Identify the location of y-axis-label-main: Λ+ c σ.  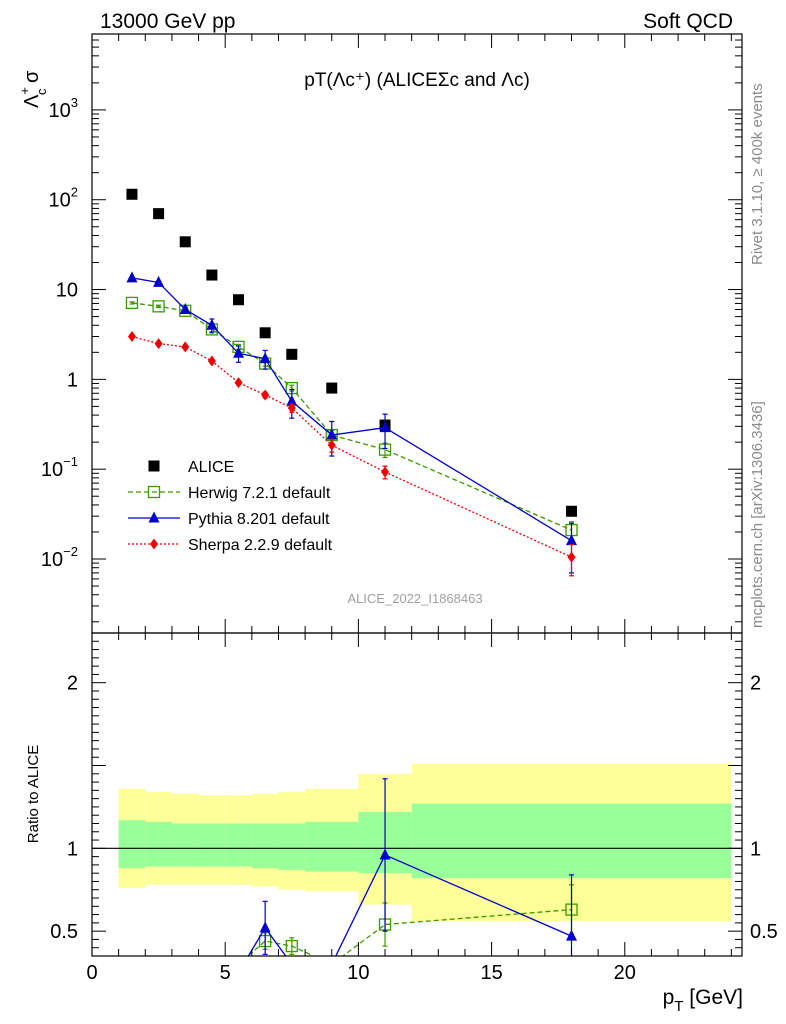
(33, 89).